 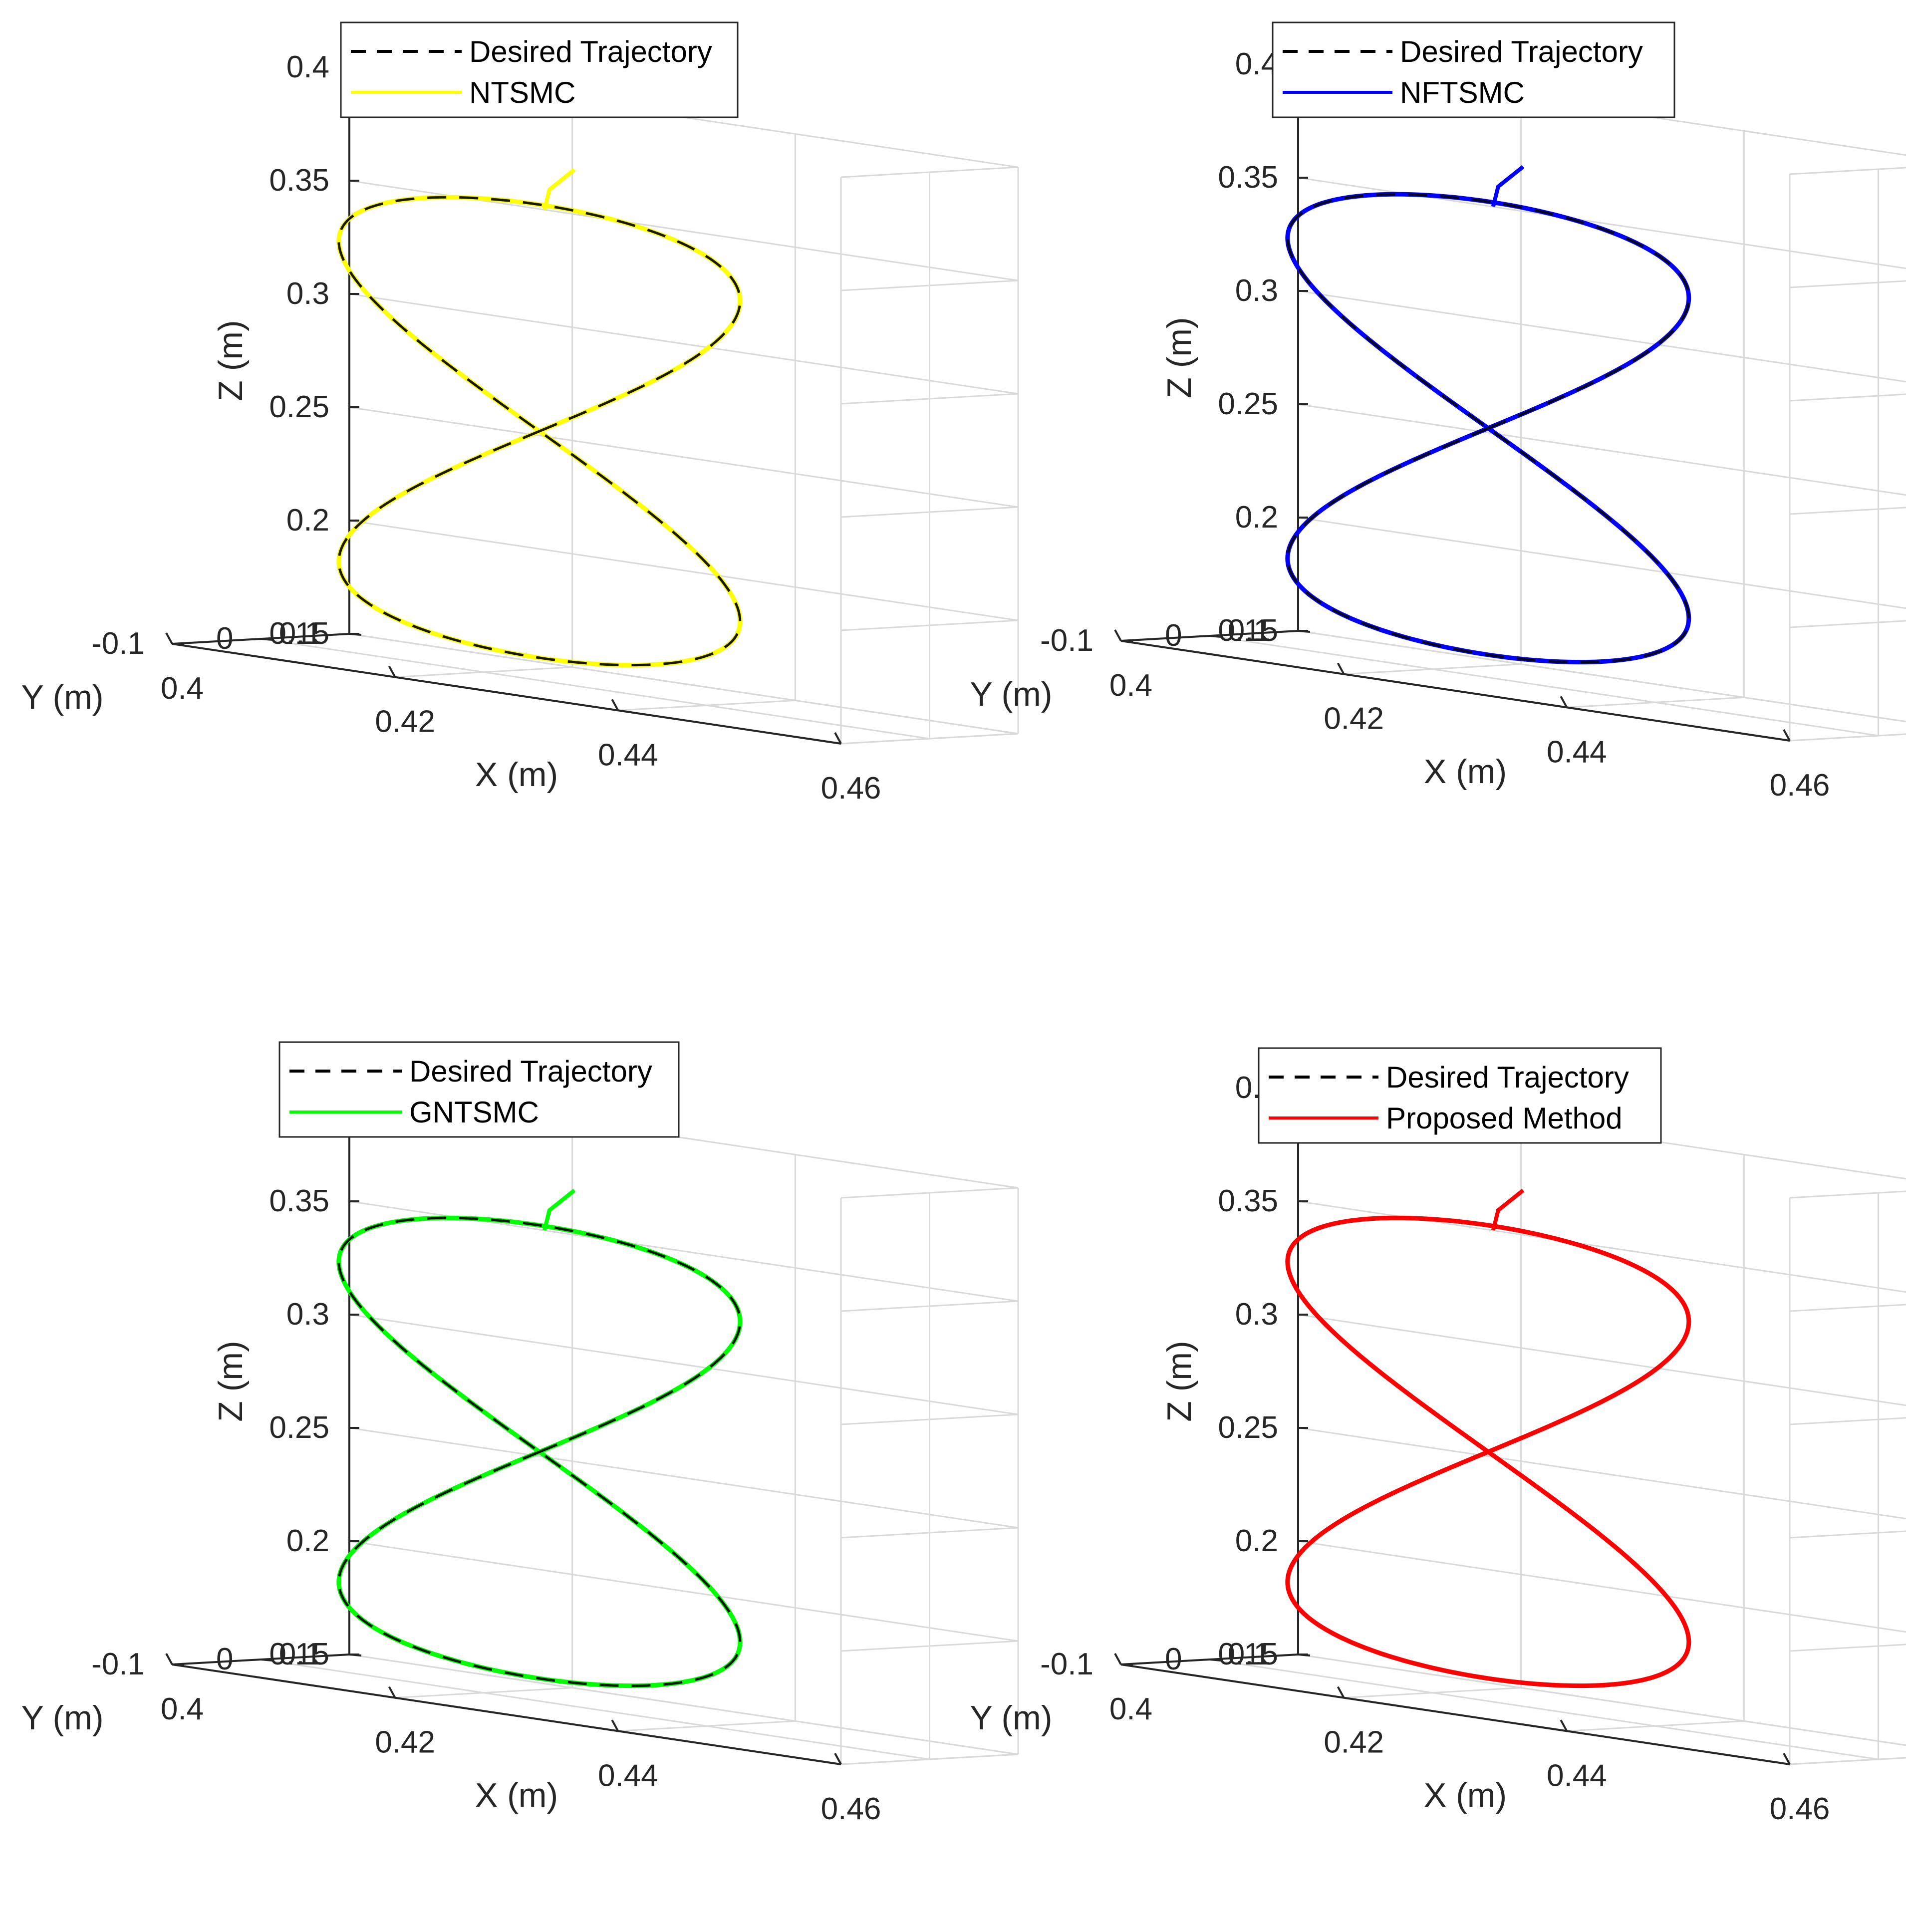 What do you see at coordinates (1463, 92) in the screenshot?
I see `legend-entry-label: NFTSMC` at bounding box center [1463, 92].